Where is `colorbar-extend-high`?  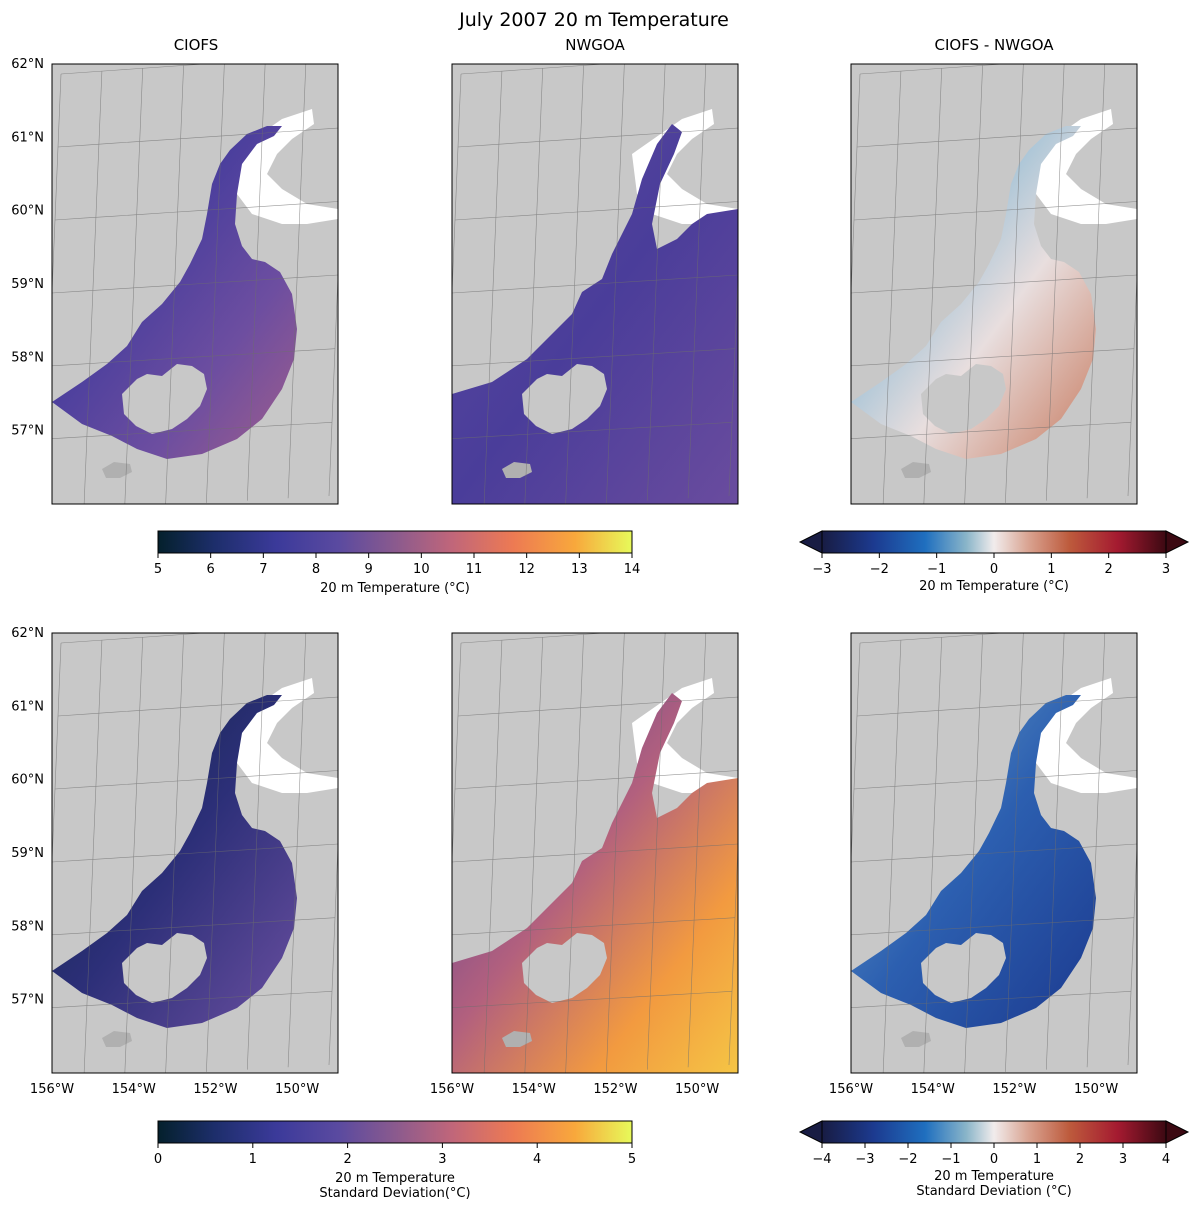
colorbar-extend-high is located at coordinates (1177, 542).